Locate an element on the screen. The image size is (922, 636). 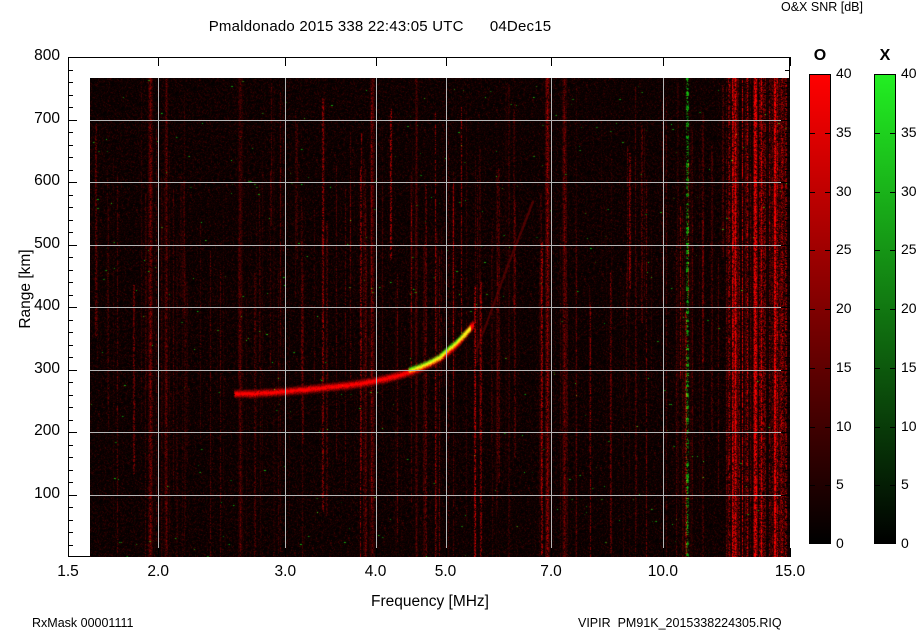
tick-x-7.0 is located at coordinates (552, 61).